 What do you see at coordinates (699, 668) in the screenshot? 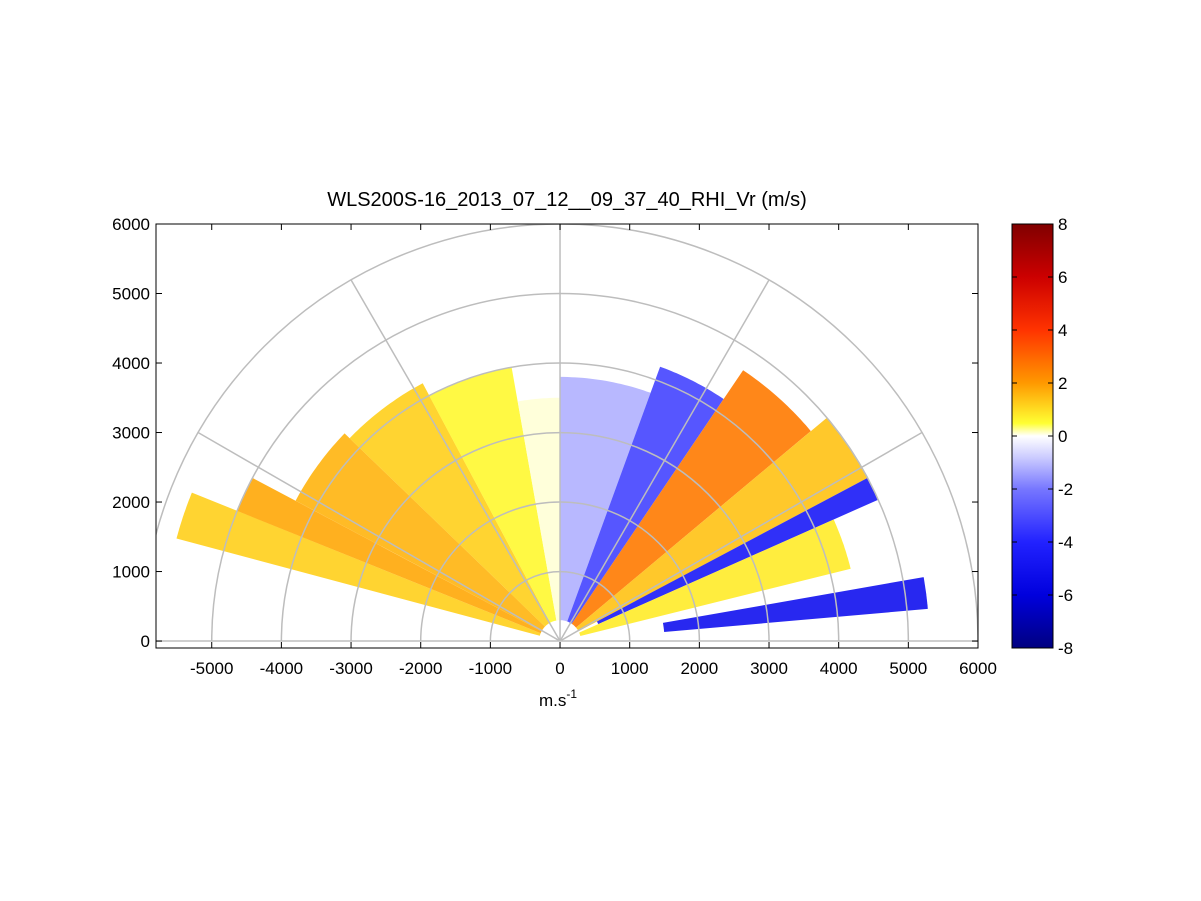
I see `x-tick-label: 2000` at bounding box center [699, 668].